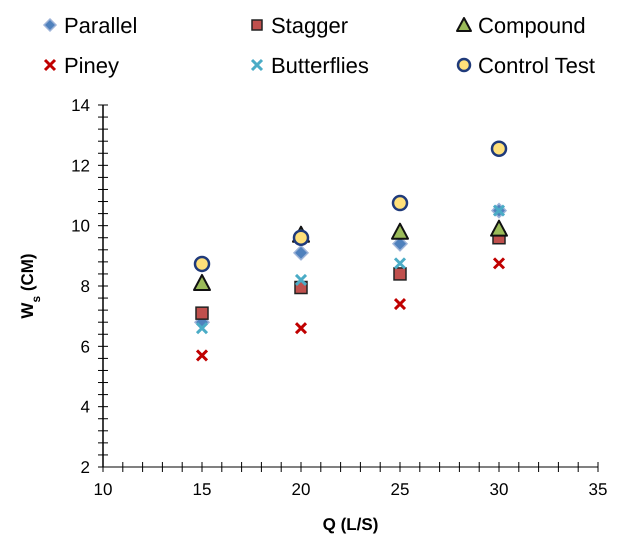  Describe the element at coordinates (400, 489) in the screenshot. I see `x-tick-label: 25` at that location.